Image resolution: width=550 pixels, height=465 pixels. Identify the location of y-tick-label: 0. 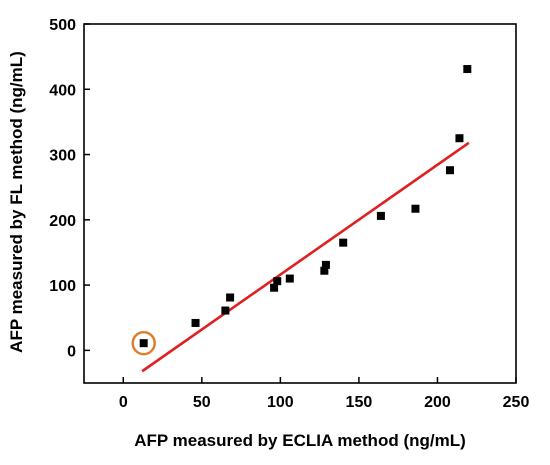
(71, 351).